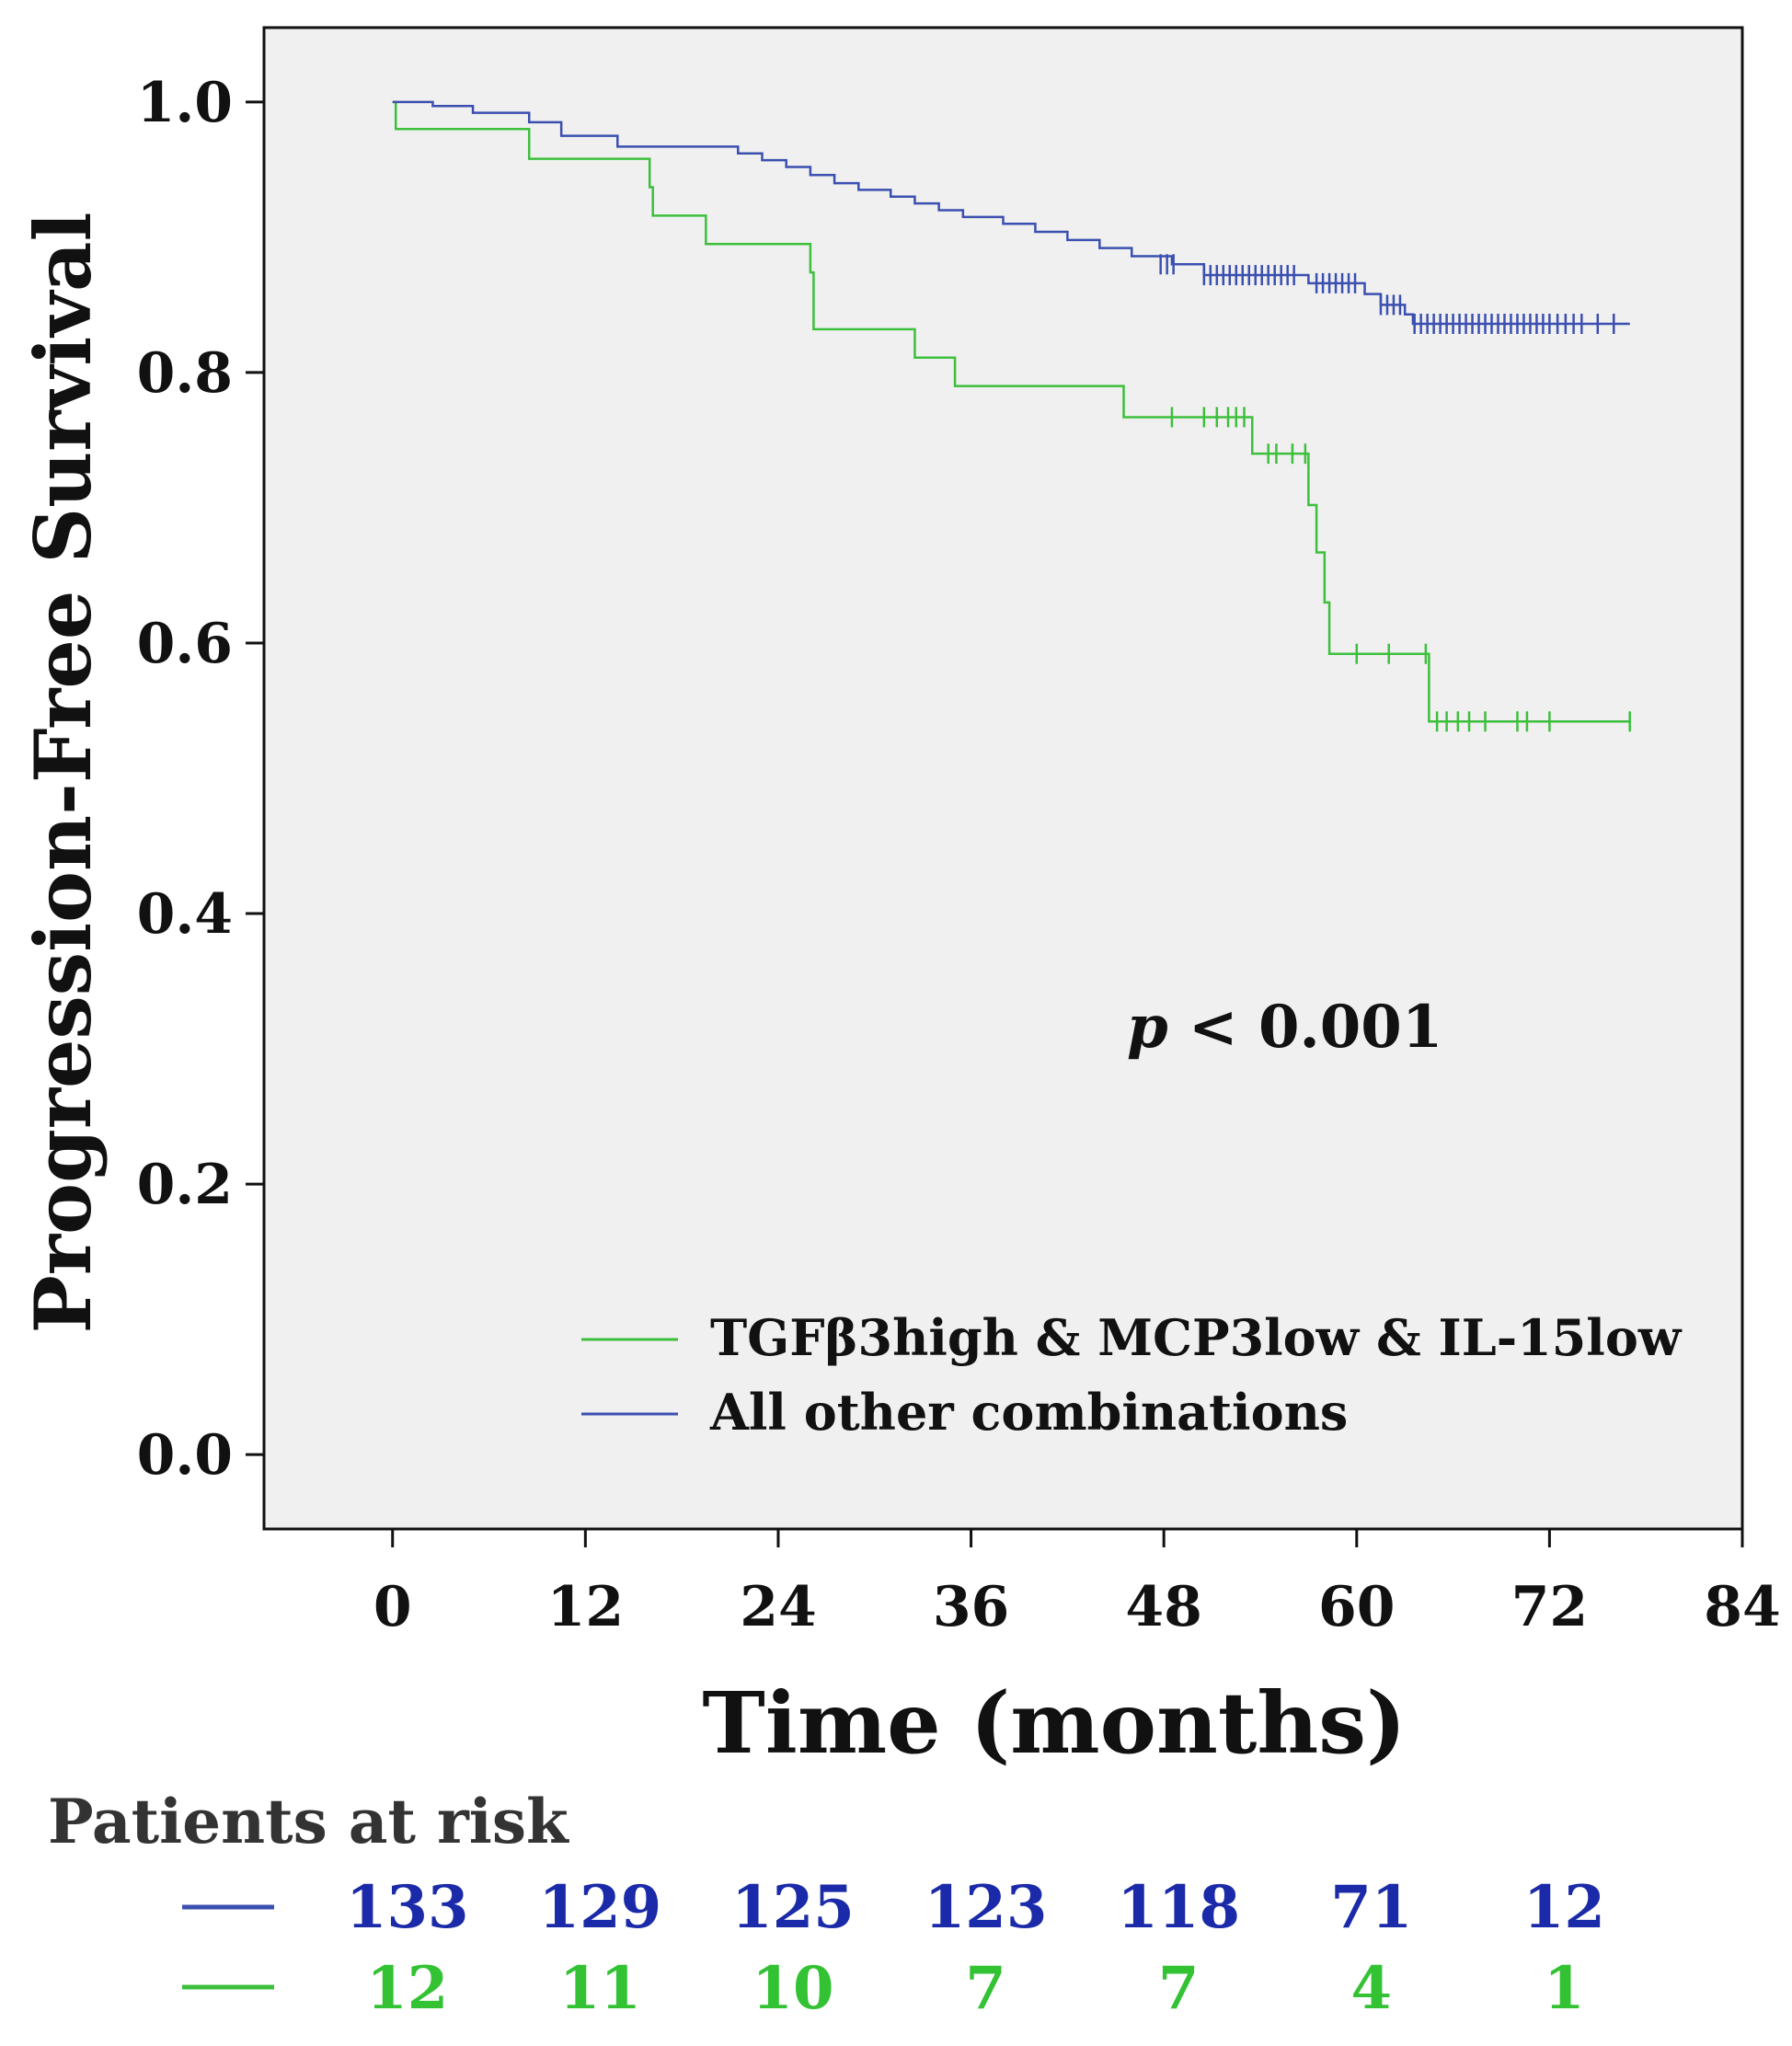  Describe the element at coordinates (586, 1607) in the screenshot. I see `x-tick-label: 12` at that location.